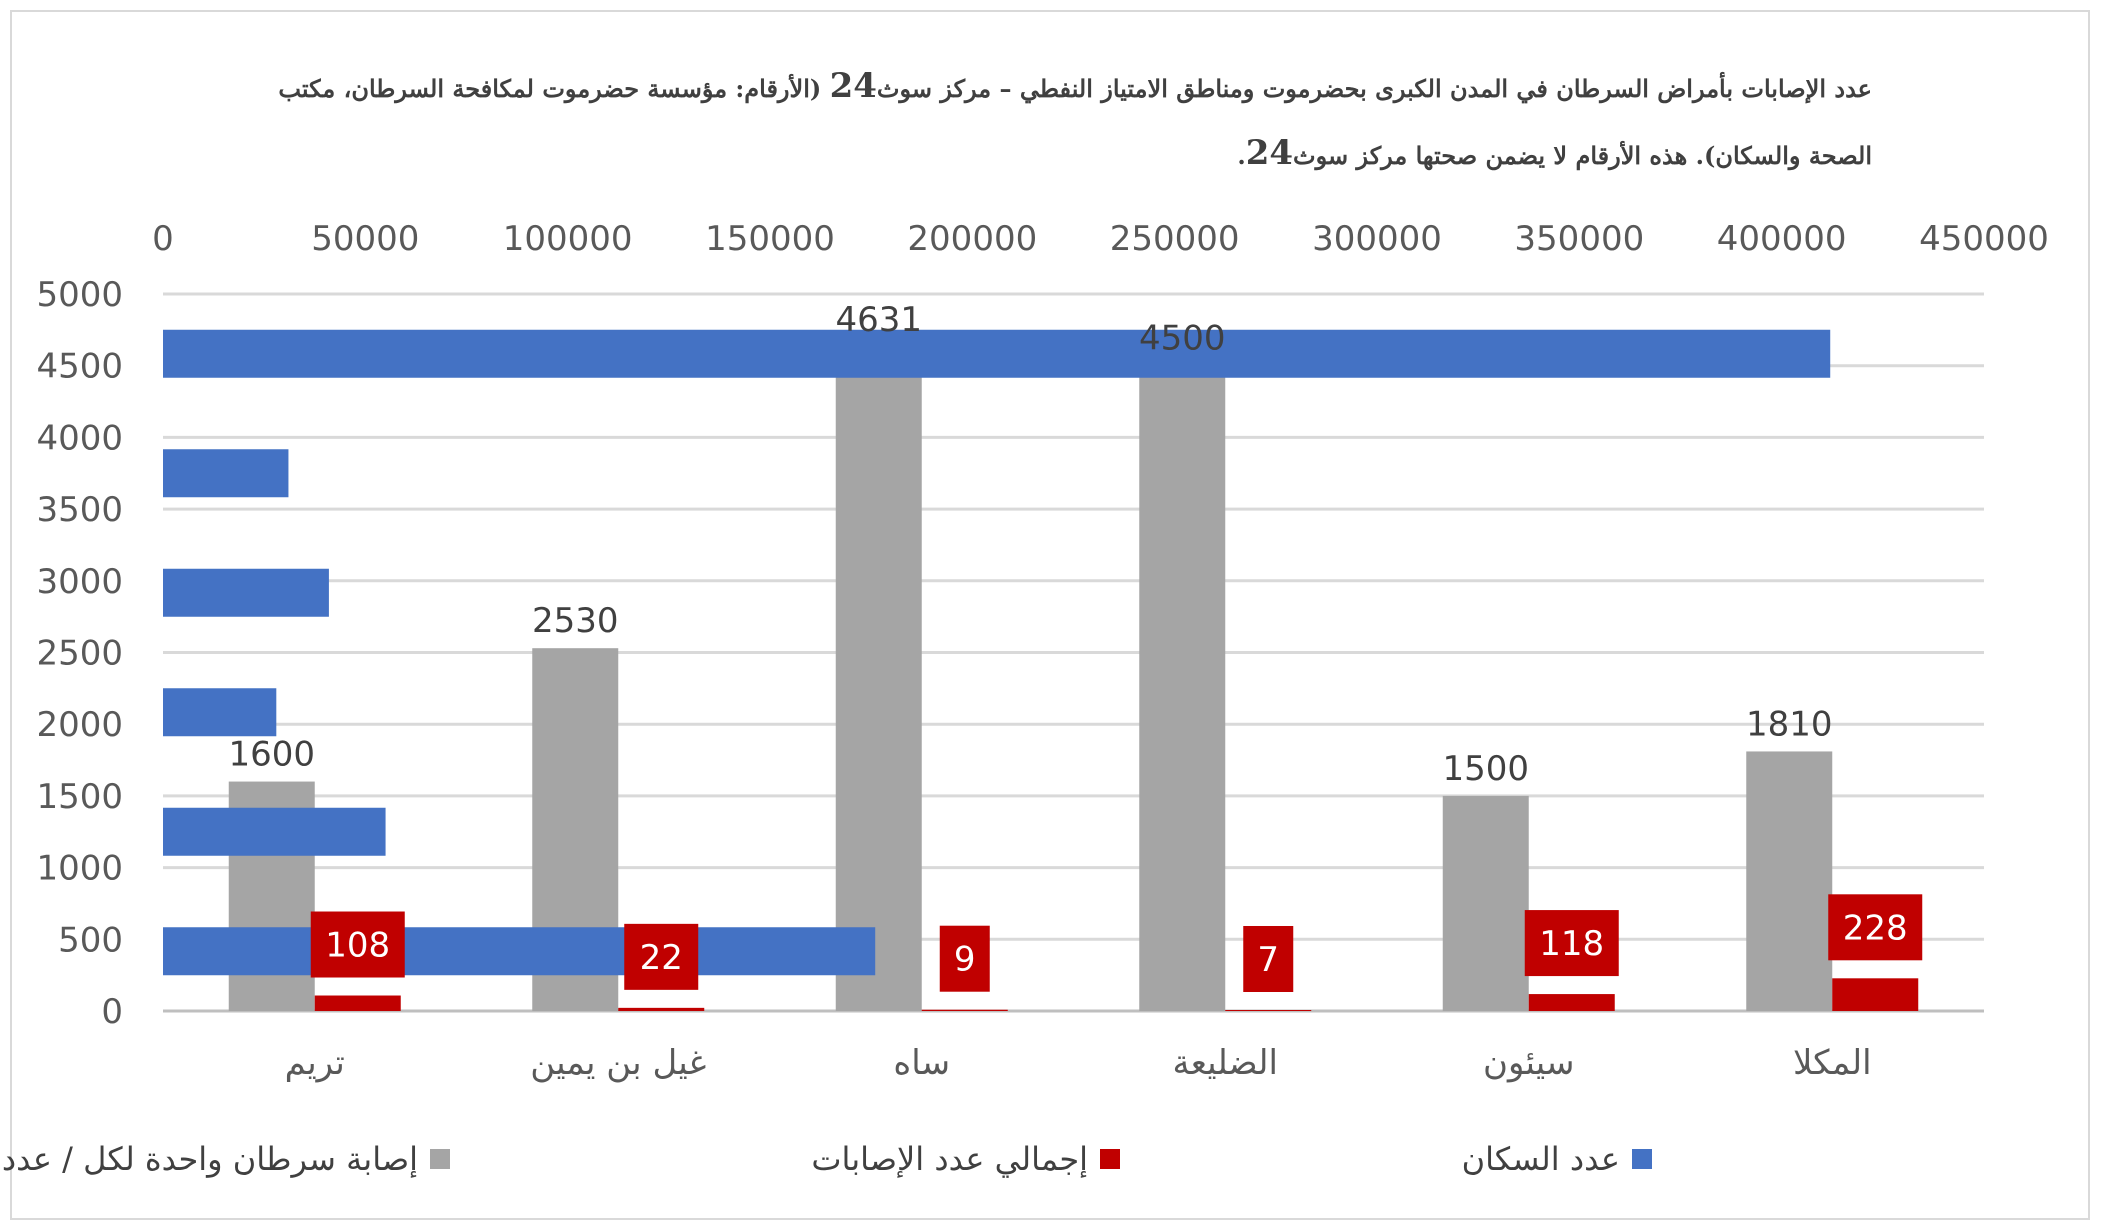 Image resolution: width=2102 pixels, height=1232 pixels. I want to click on category-label: غيل بن يمين, so click(618, 1063).